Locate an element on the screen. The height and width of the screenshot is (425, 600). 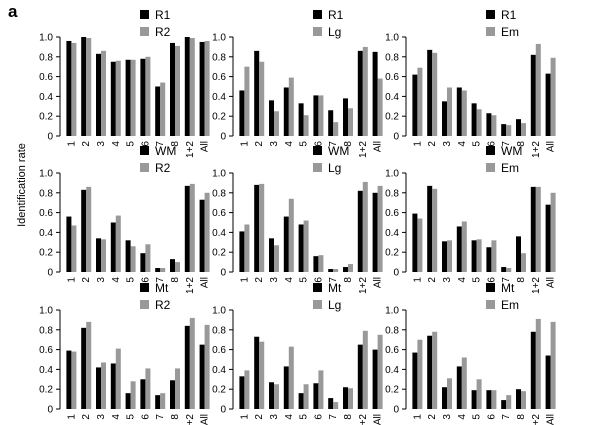
x-tick-label: 5 is located at coordinates (477, 280).